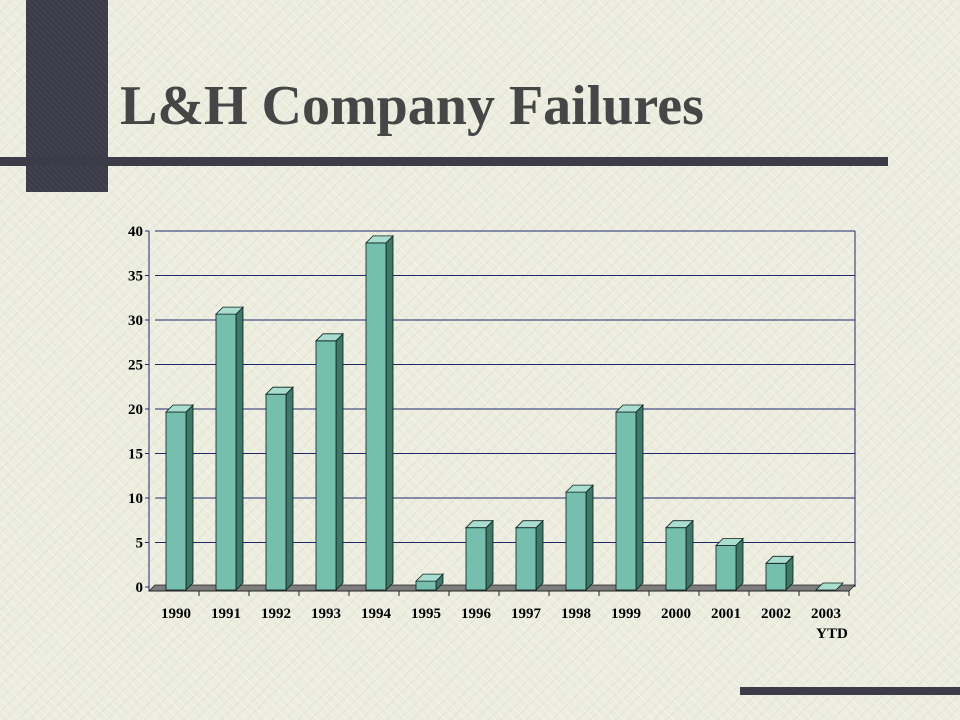  What do you see at coordinates (376, 614) in the screenshot?
I see `x-tick-label: 1994` at bounding box center [376, 614].